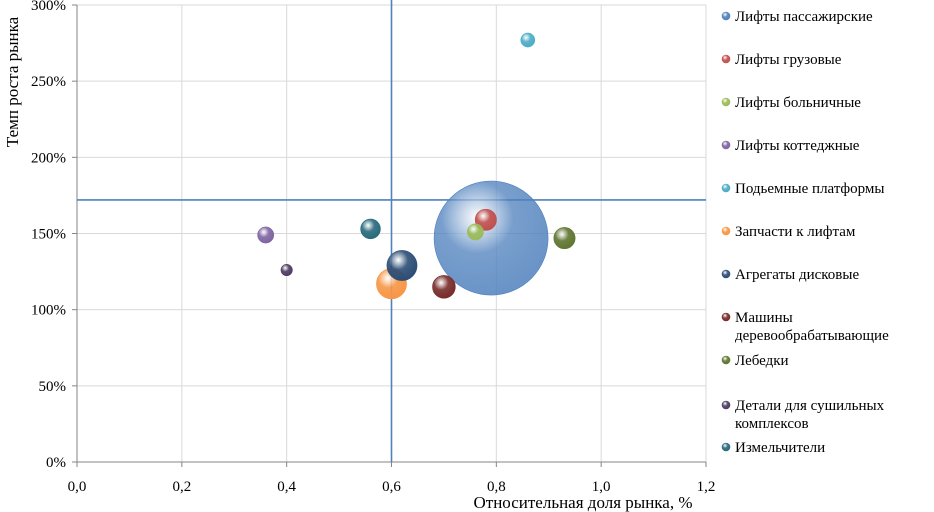 The height and width of the screenshot is (512, 934). I want to click on legend-item: Запчасти к лифтам, so click(788, 232).